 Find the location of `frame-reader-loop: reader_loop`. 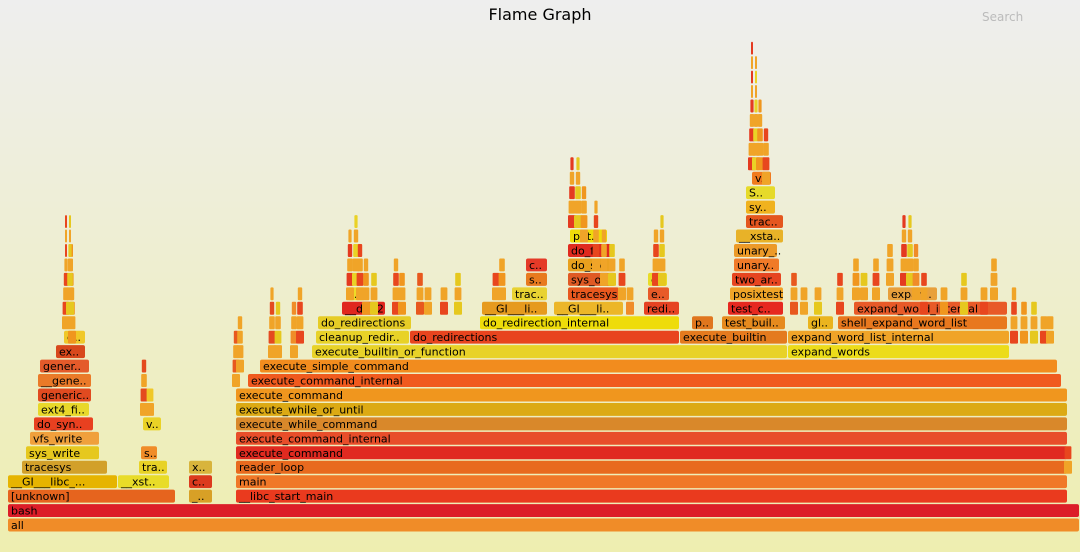

frame-reader-loop: reader_loop is located at coordinates (651, 467).